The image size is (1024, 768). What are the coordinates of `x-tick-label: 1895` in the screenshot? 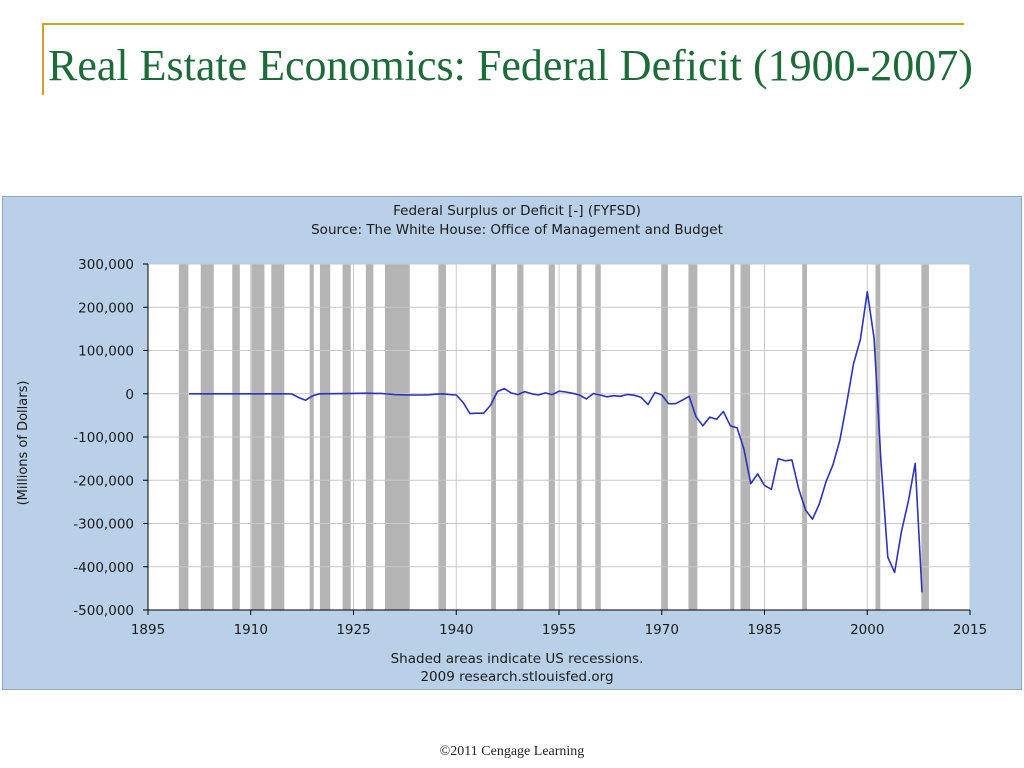 It's located at (148, 630).